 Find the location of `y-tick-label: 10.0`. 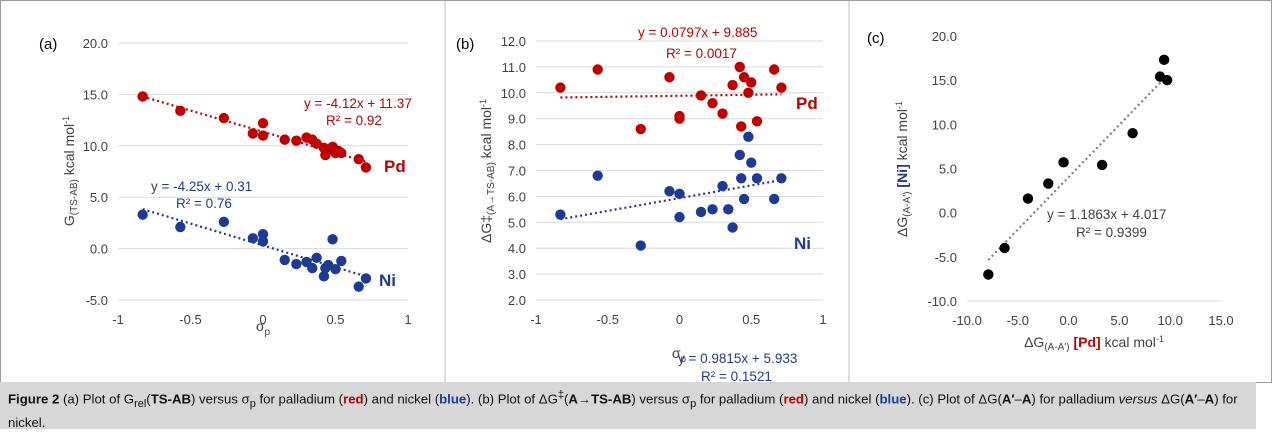

y-tick-label: 10.0 is located at coordinates (944, 124).